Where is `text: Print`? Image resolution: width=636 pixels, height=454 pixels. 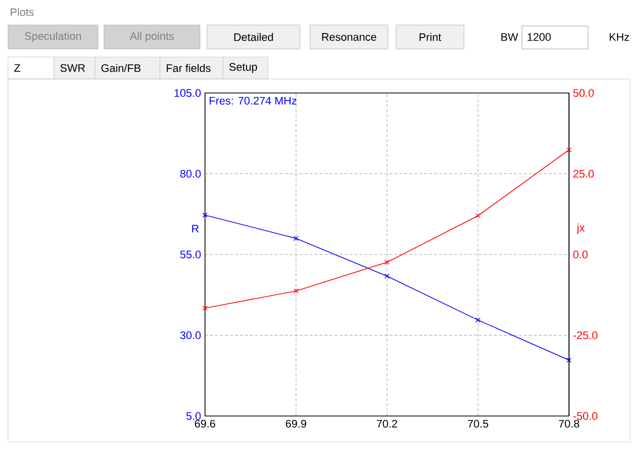
text: Print is located at coordinates (431, 36).